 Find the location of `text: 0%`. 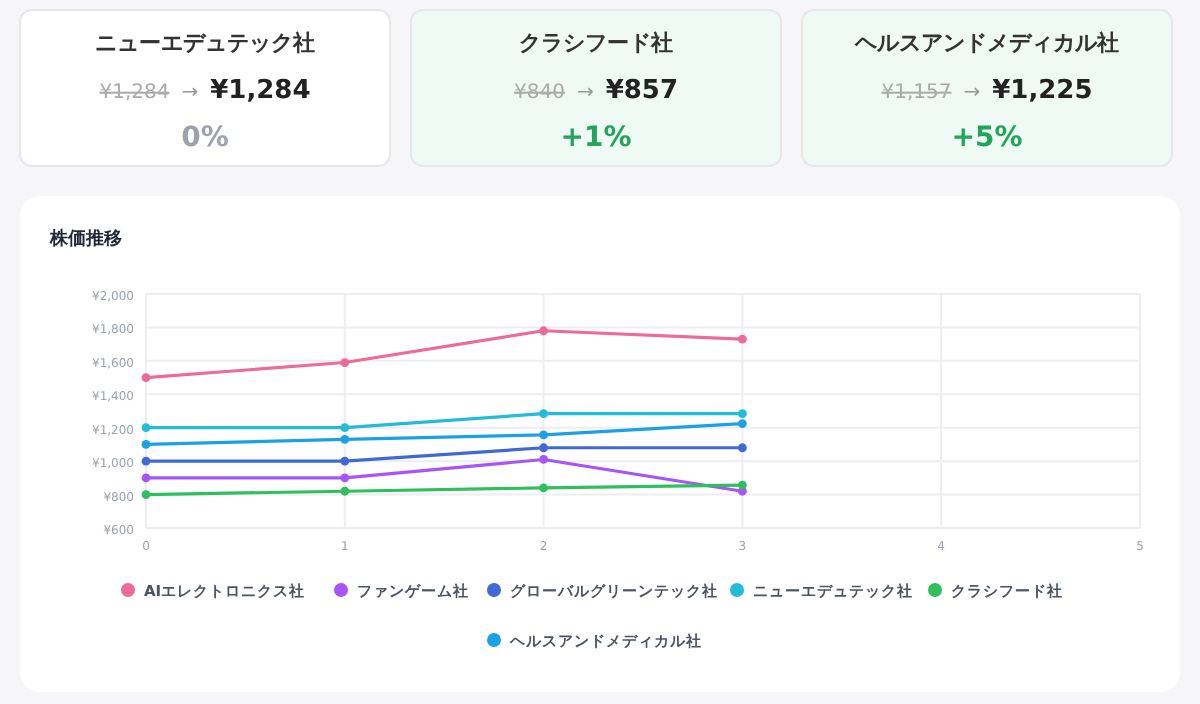

text: 0% is located at coordinates (205, 138).